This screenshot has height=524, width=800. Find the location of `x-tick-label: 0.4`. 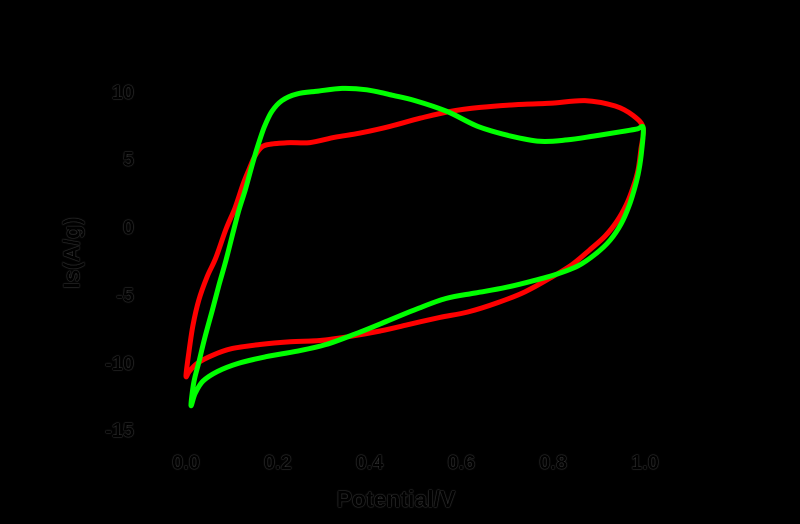

x-tick-label: 0.4 is located at coordinates (369, 463).